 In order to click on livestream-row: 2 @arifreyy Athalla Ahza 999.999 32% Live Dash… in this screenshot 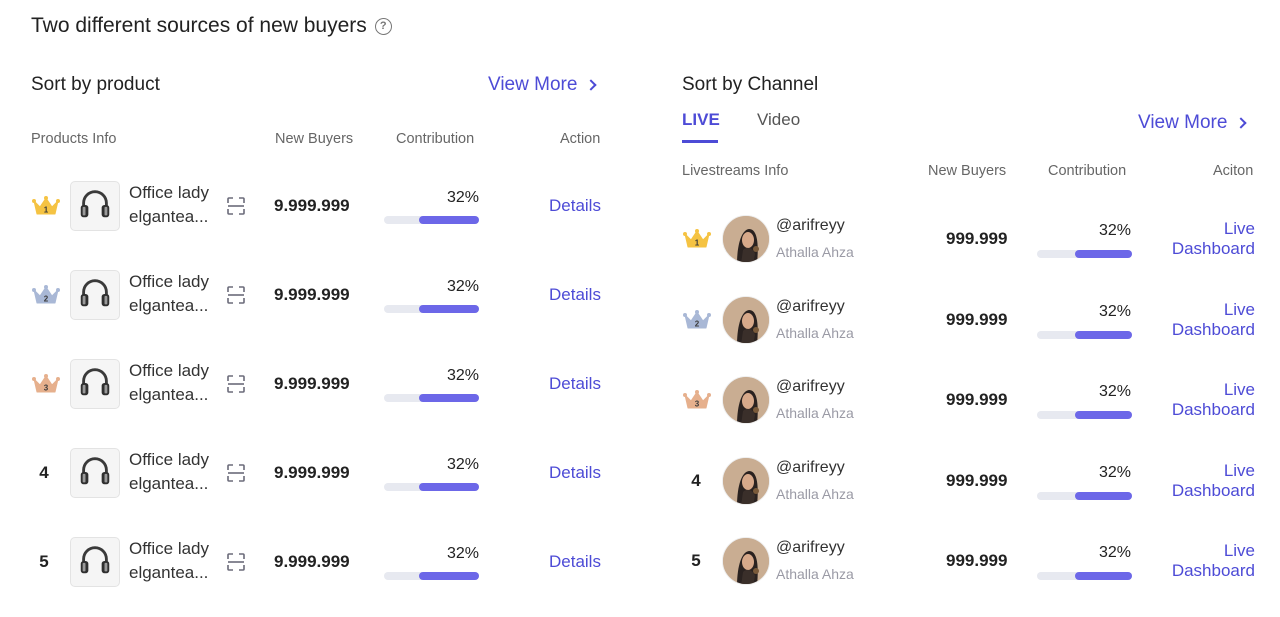, I will do `click(960, 321)`.